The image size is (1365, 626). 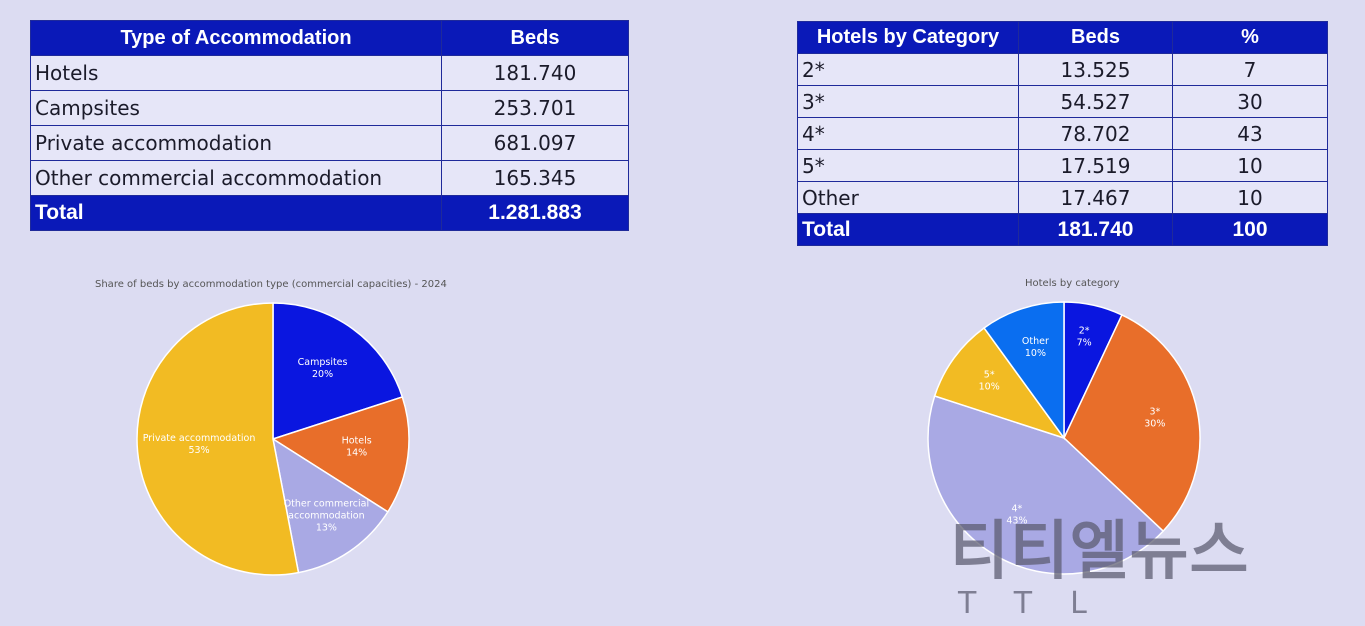 What do you see at coordinates (1154, 412) in the screenshot?
I see `pie-label-line: 3*` at bounding box center [1154, 412].